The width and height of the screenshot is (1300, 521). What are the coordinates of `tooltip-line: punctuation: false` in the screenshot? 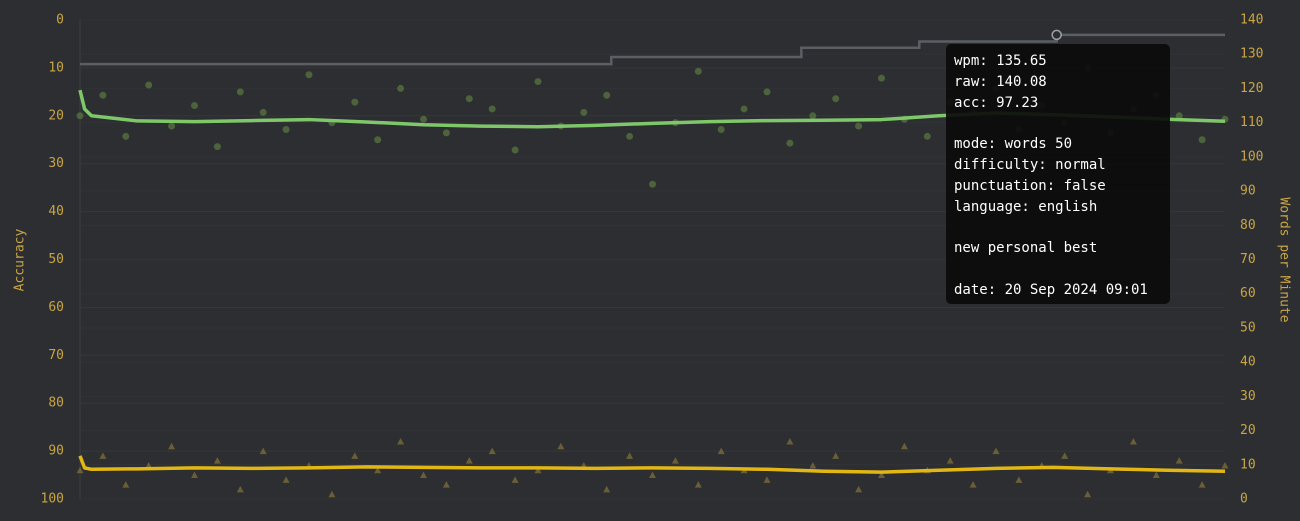 It's located at (1030, 186).